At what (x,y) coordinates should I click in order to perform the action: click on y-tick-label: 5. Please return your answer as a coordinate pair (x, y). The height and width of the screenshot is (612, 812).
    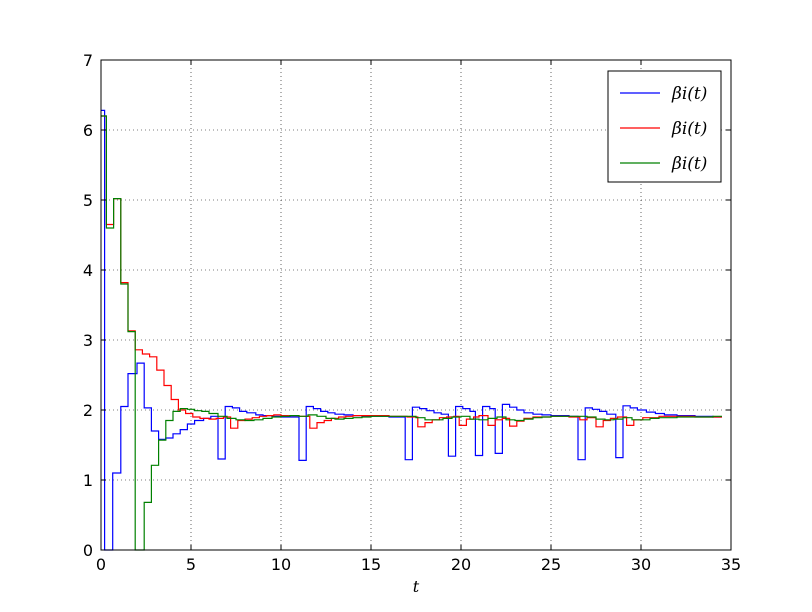
    Looking at the image, I should click on (88, 200).